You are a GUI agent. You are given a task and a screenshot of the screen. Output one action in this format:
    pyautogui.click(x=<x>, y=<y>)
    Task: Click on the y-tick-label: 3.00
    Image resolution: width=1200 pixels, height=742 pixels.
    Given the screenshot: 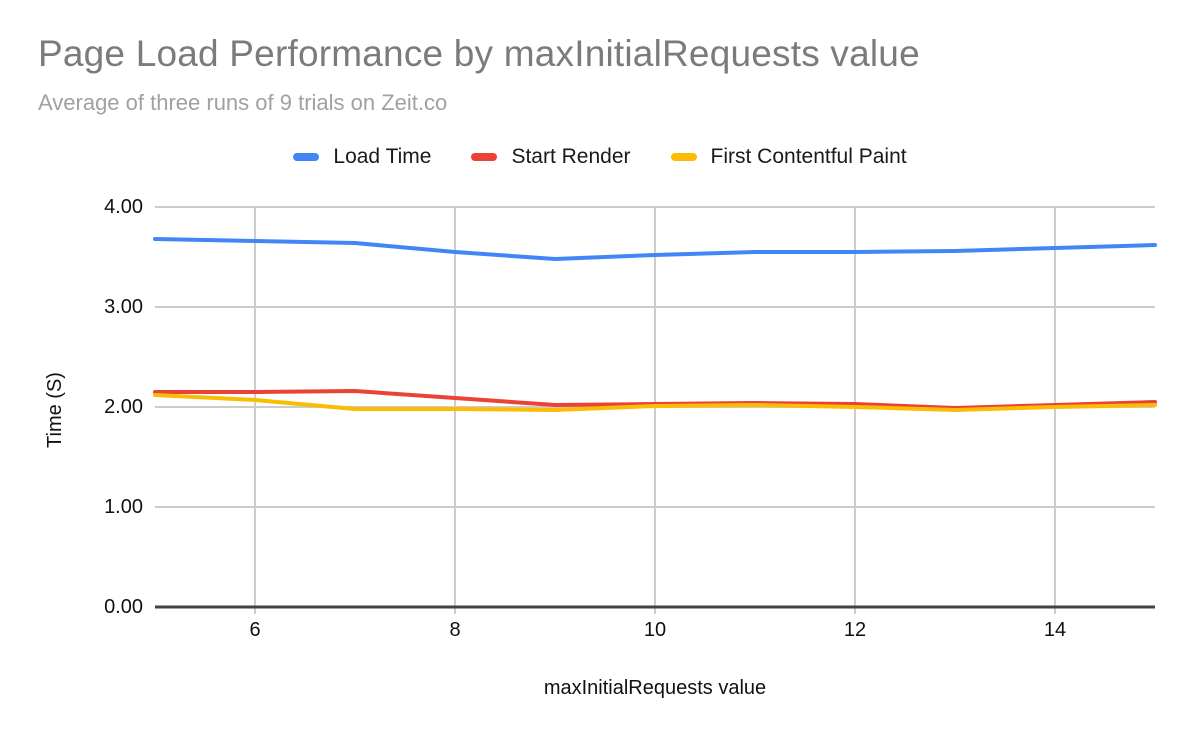 What is the action you would take?
    pyautogui.click(x=123, y=307)
    